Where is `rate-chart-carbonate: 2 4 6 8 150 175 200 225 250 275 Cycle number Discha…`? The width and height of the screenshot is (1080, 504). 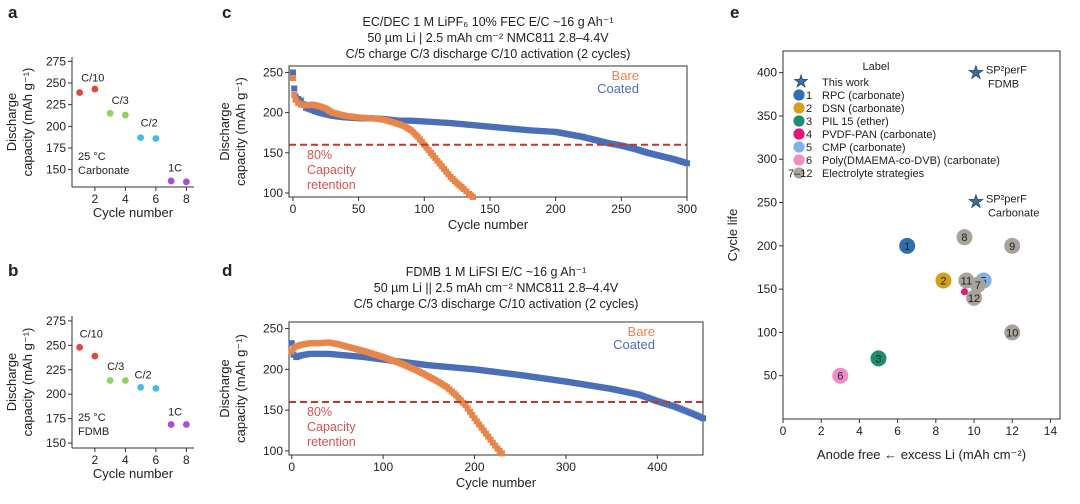
rate-chart-carbonate: 2 4 6 8 150 175 200 225 250 275 Cycle number Discha… is located at coordinates (99, 137).